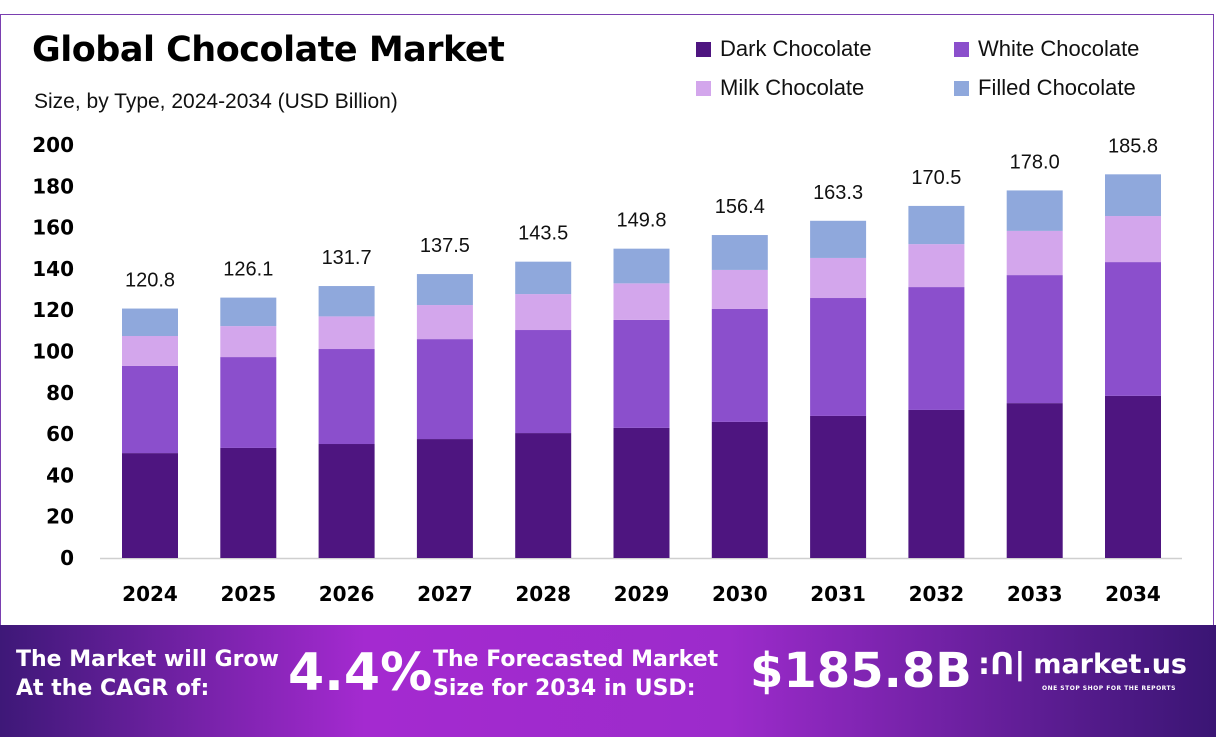 This screenshot has width=1216, height=737. I want to click on market-us-logo: :ᑎ| market.us, so click(1082, 664).